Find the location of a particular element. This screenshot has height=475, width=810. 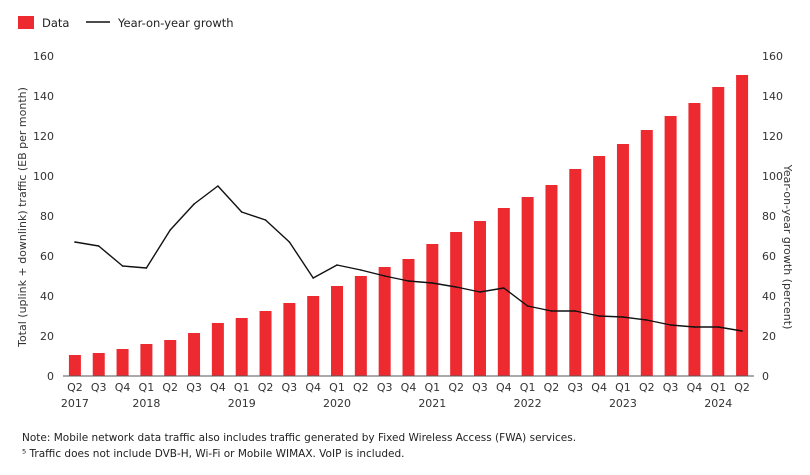

year-label-3: 2020 is located at coordinates (337, 403).